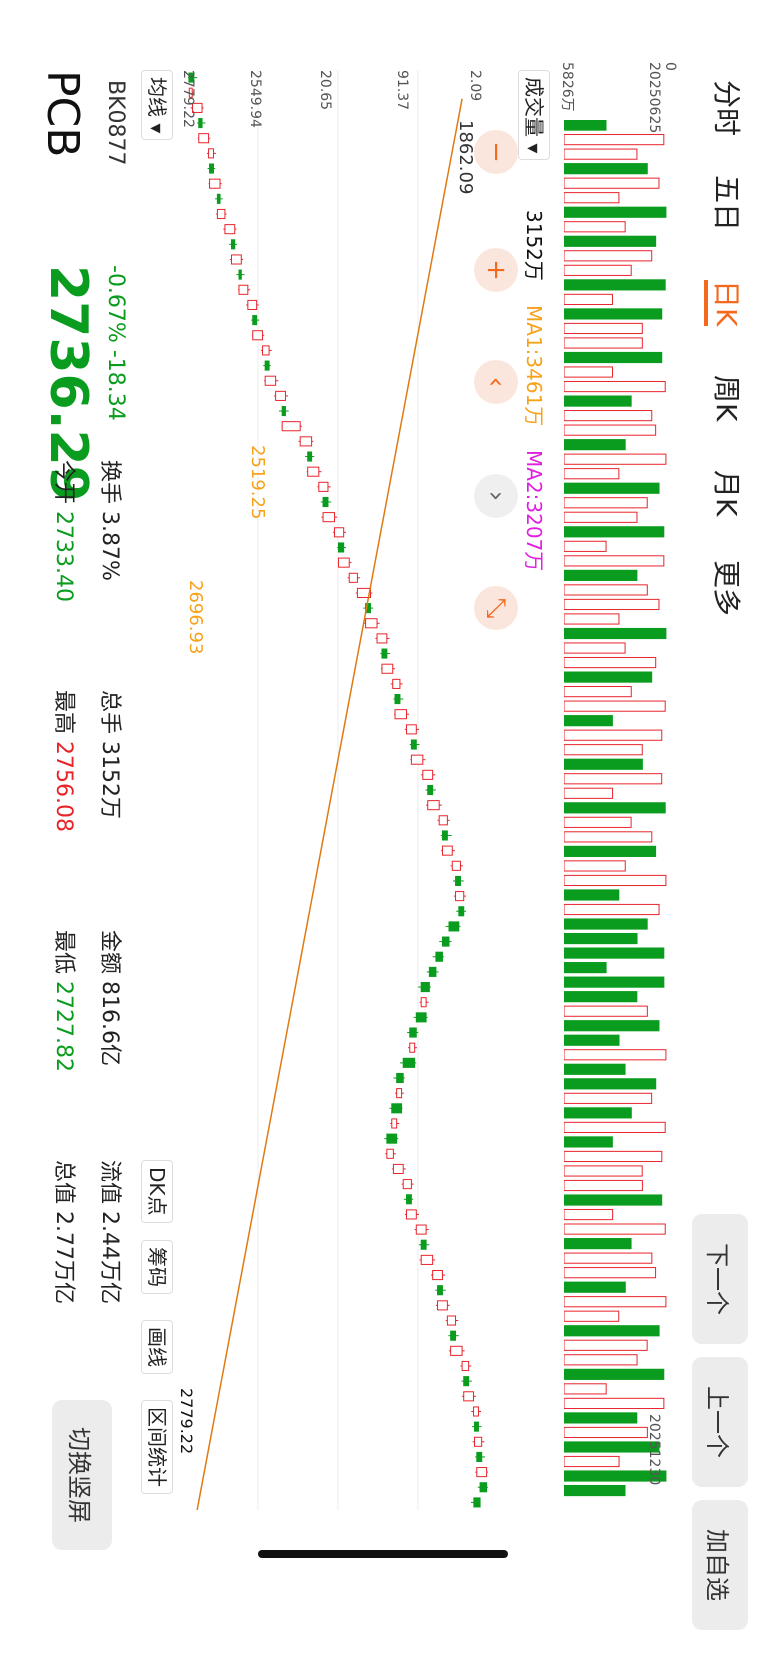 The width and height of the screenshot is (768, 1665). I want to click on scroll-right-button: ›, so click(496, 496).